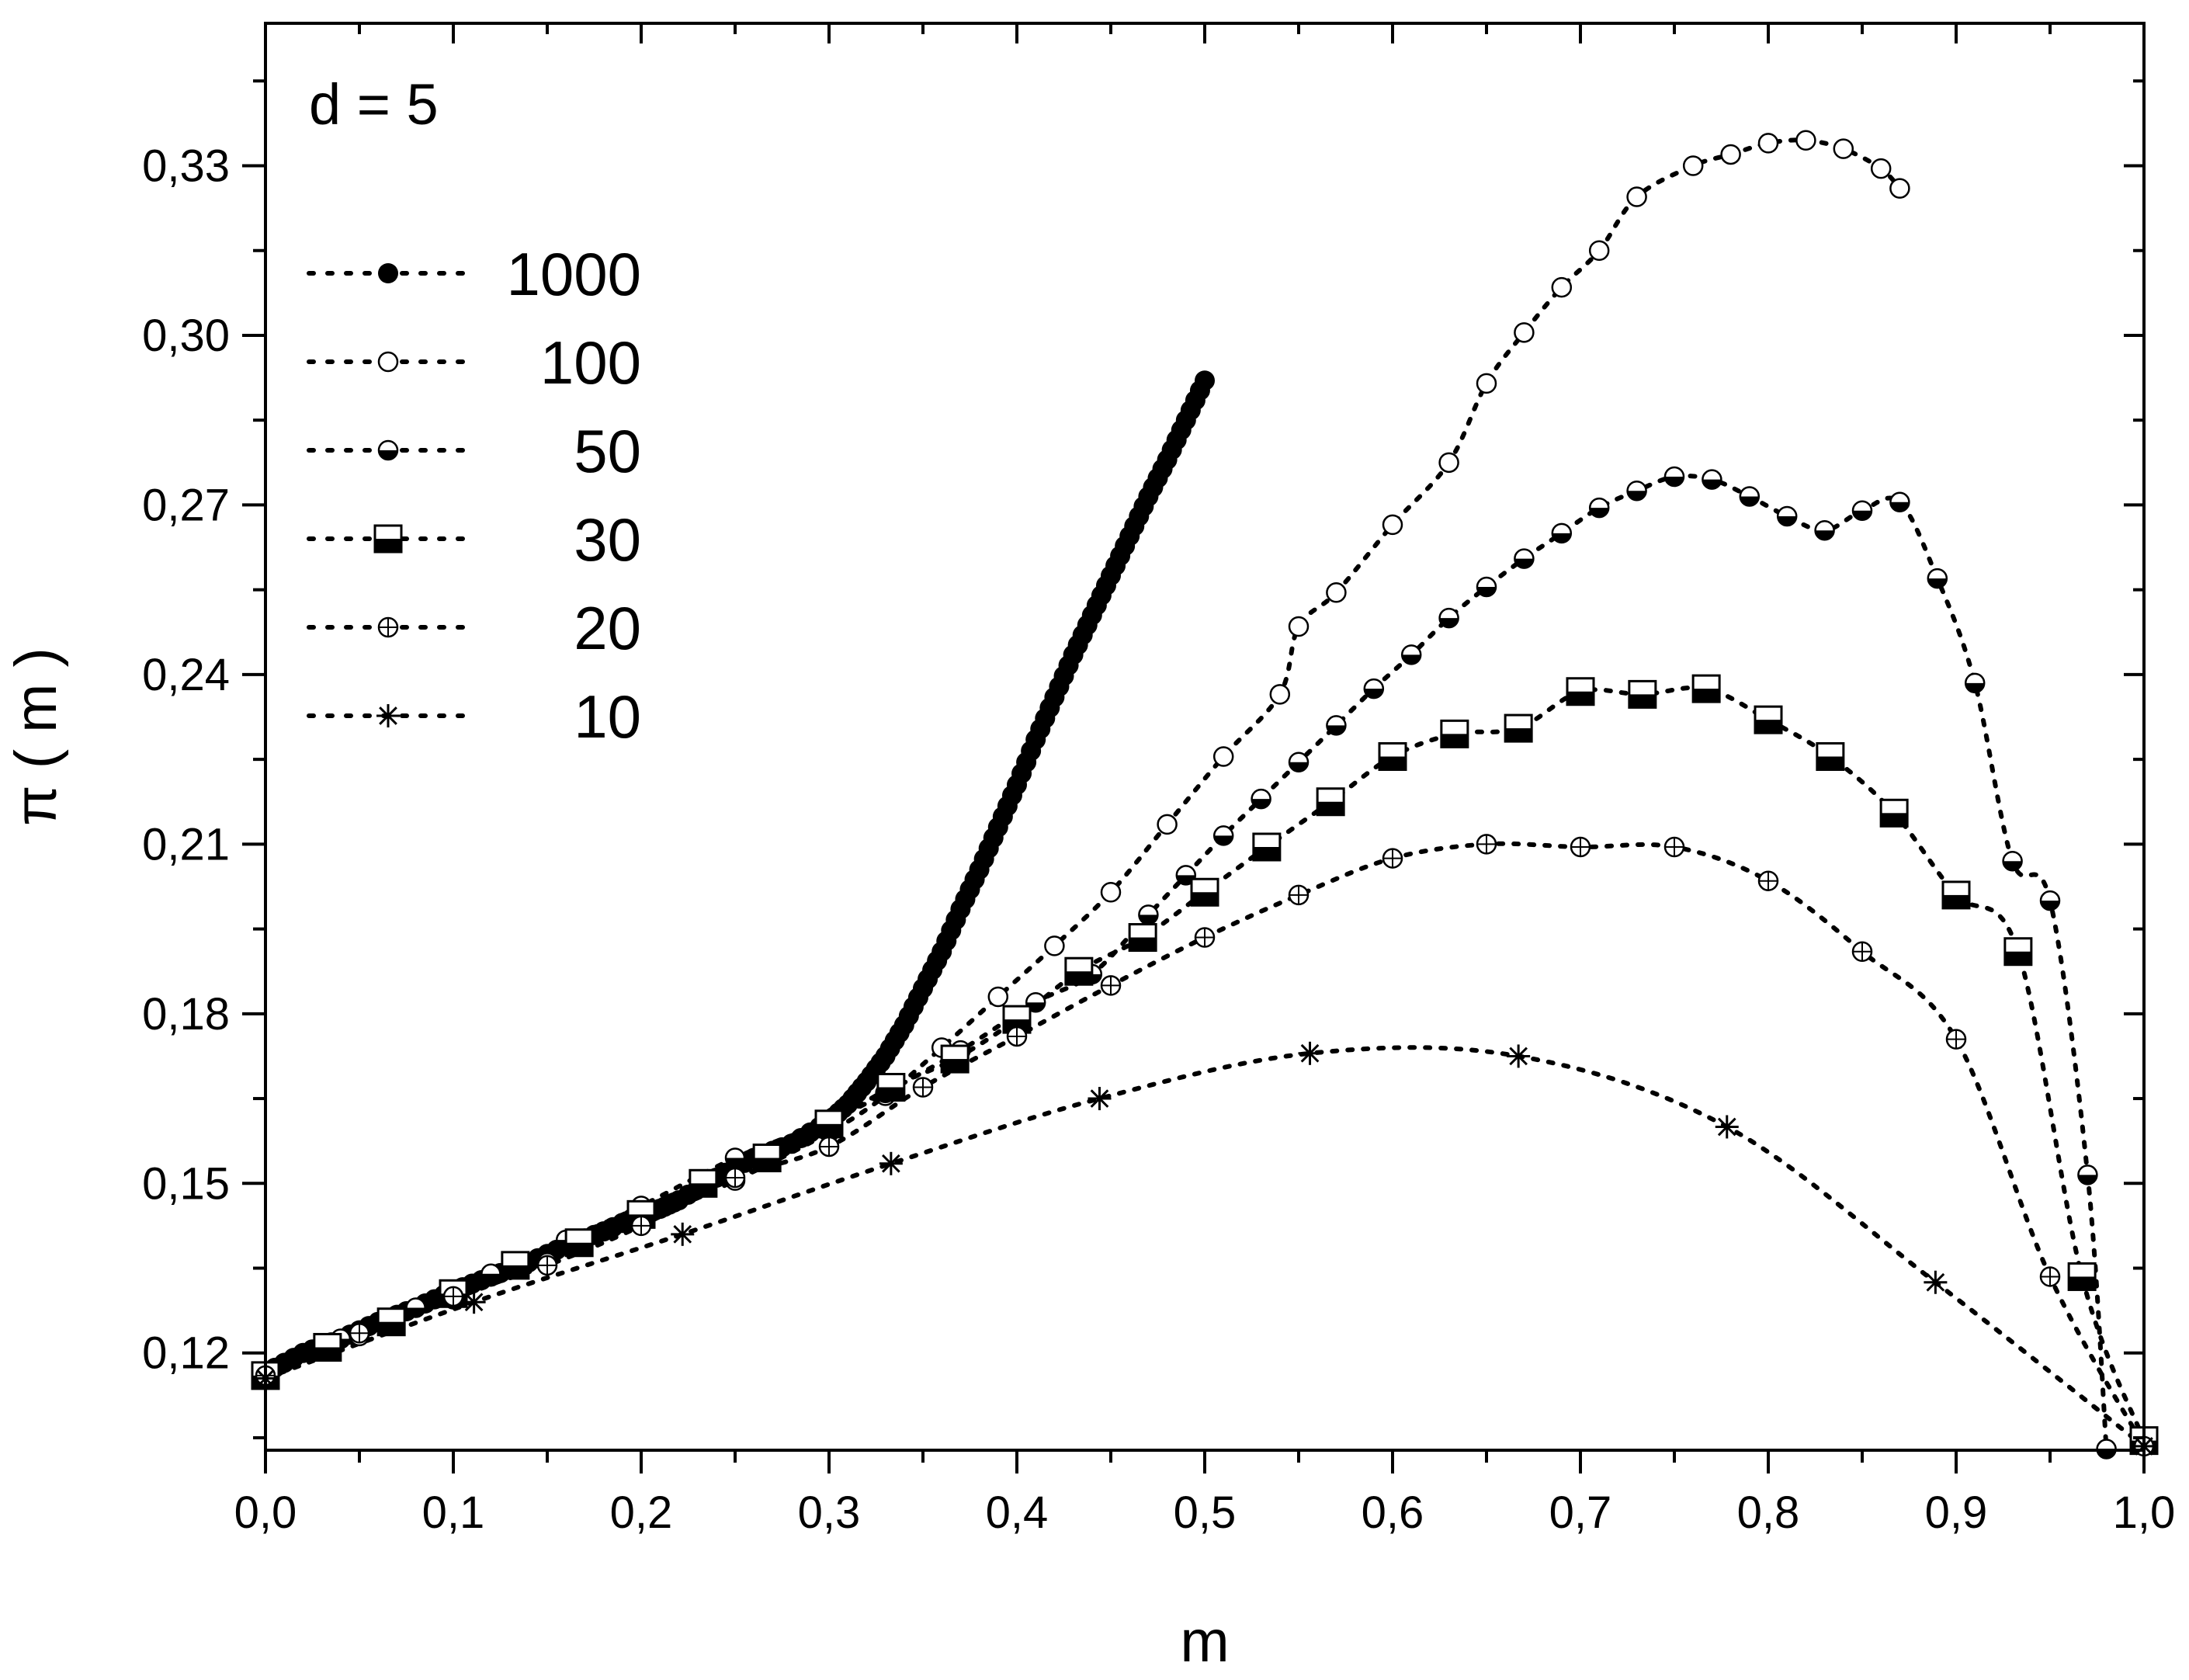 The width and height of the screenshot is (2189, 1680). What do you see at coordinates (265, 1512) in the screenshot?
I see `x-tick-label: 0,0` at bounding box center [265, 1512].